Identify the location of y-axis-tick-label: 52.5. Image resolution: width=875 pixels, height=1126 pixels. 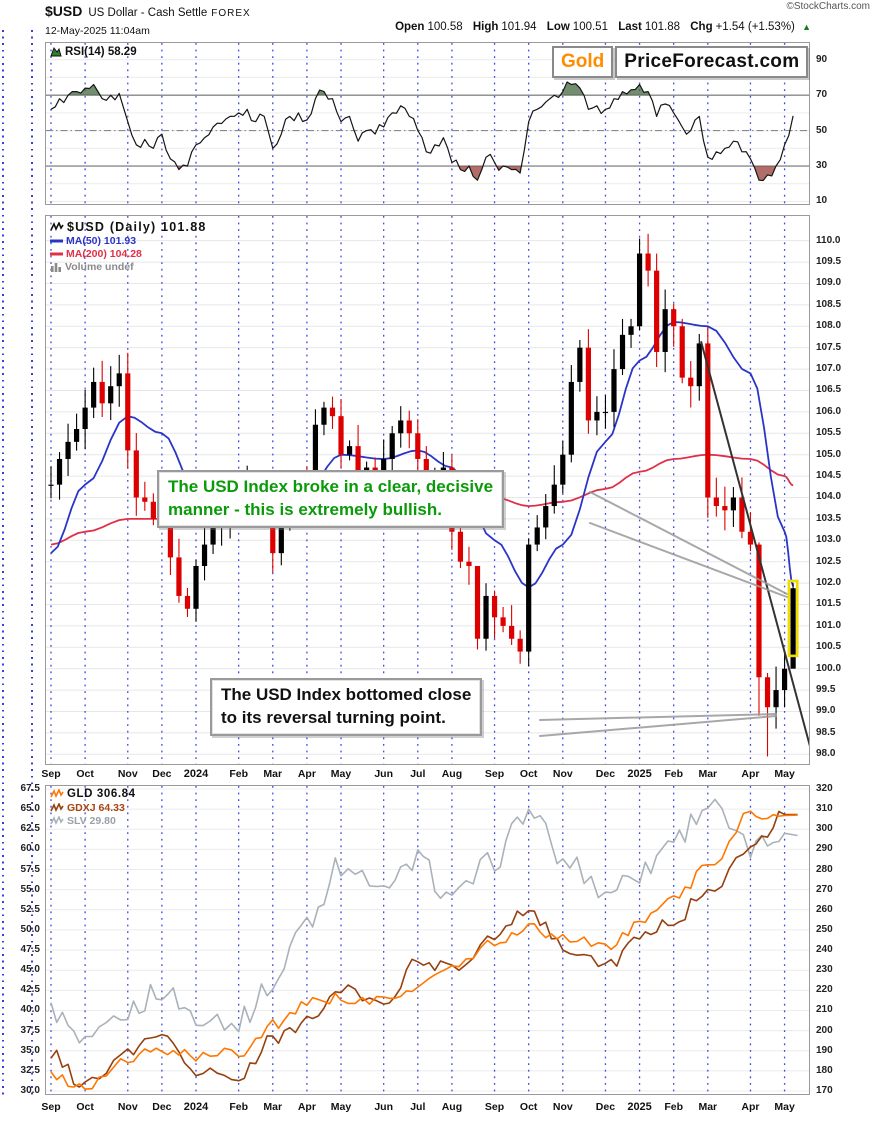
(30, 909).